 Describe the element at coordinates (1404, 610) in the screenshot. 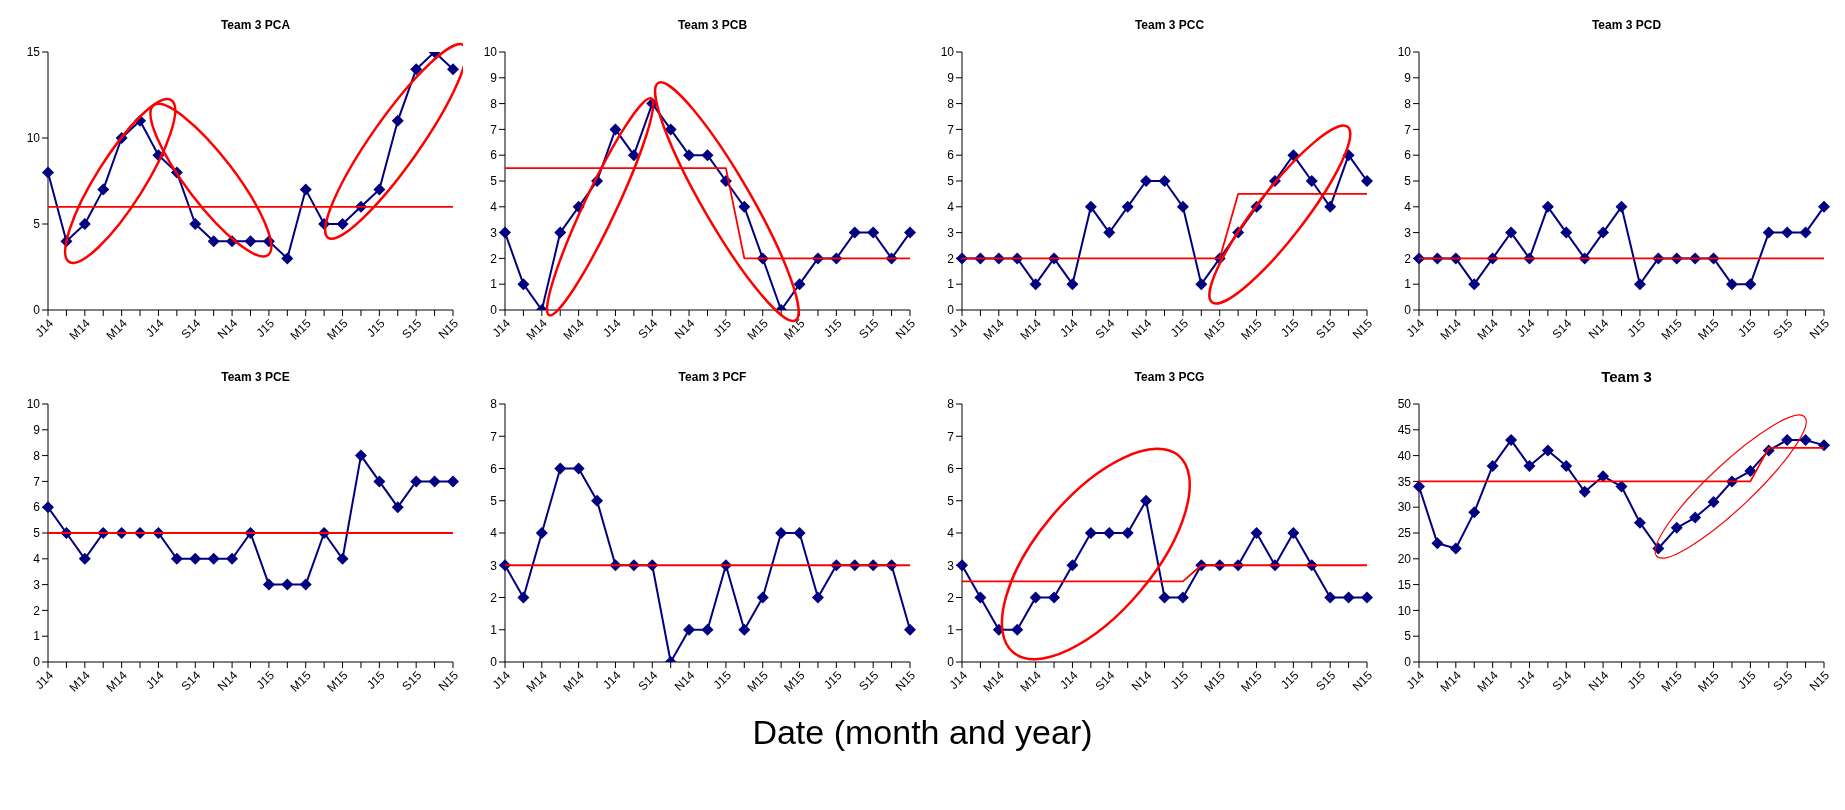

I see `y-tick-label: 10` at that location.